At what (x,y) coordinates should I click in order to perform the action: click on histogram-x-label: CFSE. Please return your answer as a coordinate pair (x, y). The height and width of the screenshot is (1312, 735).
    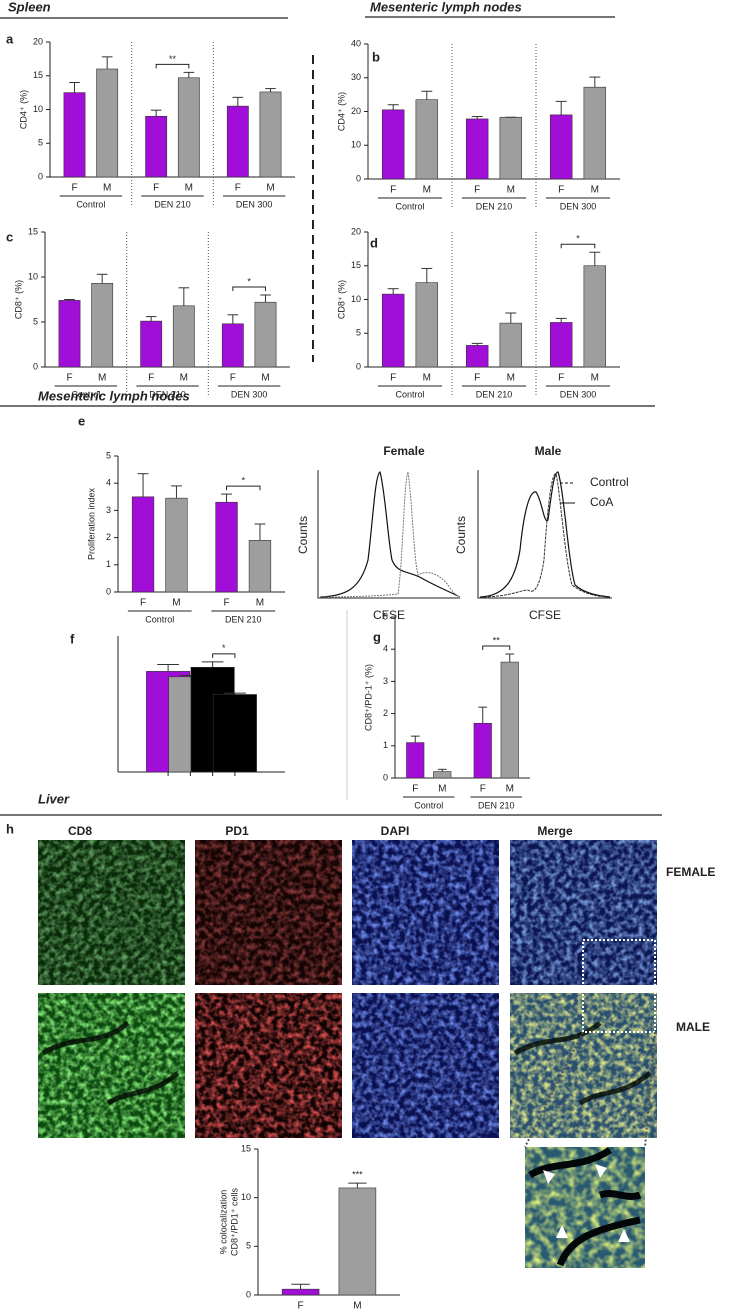
    Looking at the image, I should click on (389, 615).